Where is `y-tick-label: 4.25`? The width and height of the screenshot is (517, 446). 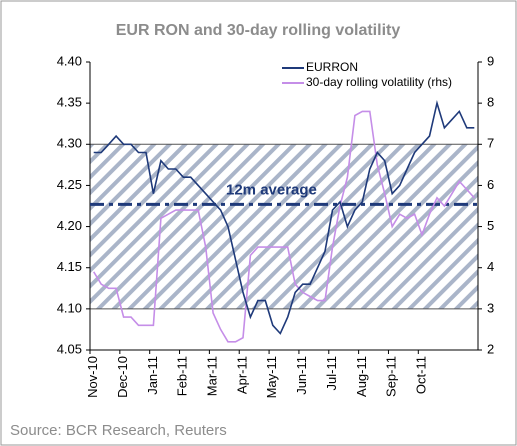 y-tick-label: 4.25 is located at coordinates (69, 184).